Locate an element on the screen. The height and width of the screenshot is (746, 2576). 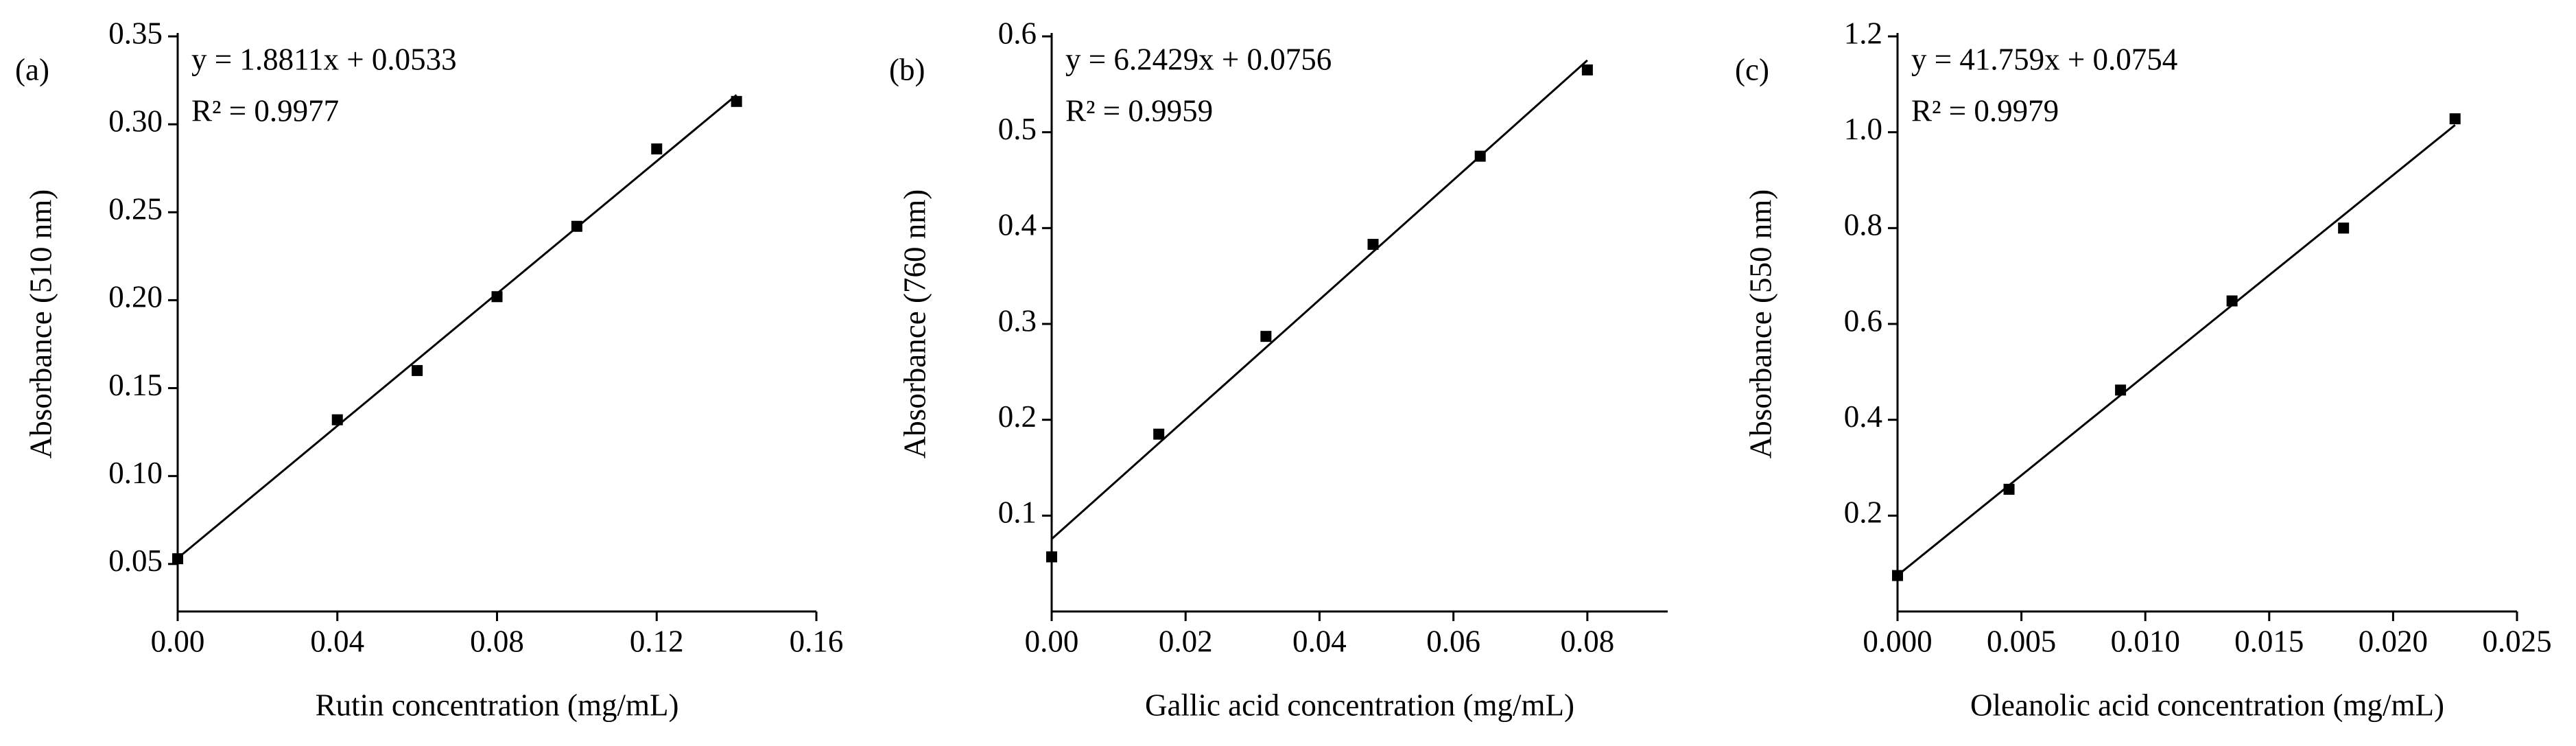
y-tick-label: 0.5 is located at coordinates (1017, 129).